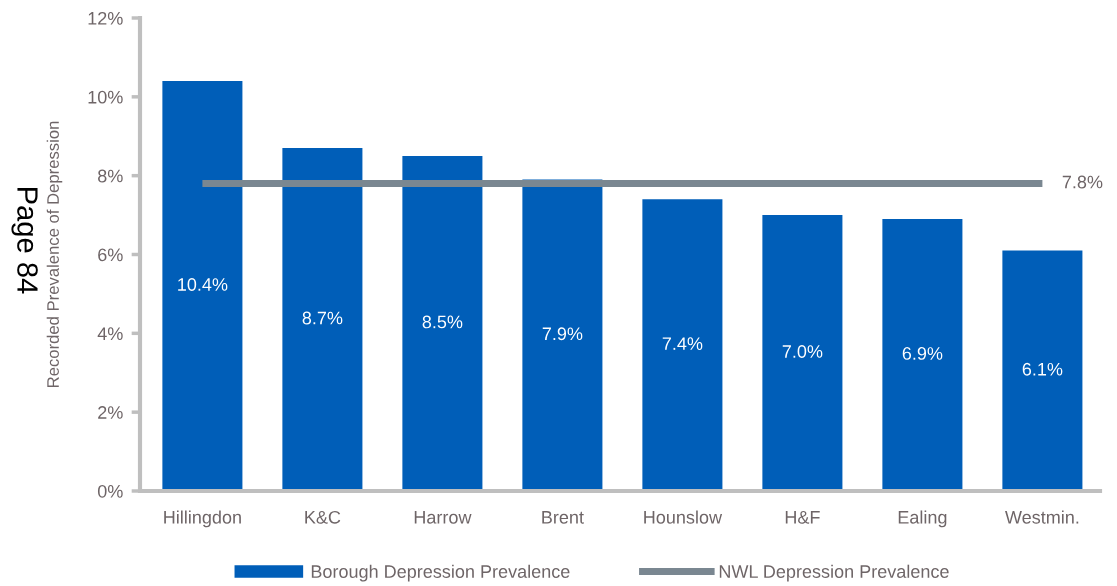 This screenshot has width=1117, height=586. I want to click on x-tick-label: Westmin., so click(1042, 517).